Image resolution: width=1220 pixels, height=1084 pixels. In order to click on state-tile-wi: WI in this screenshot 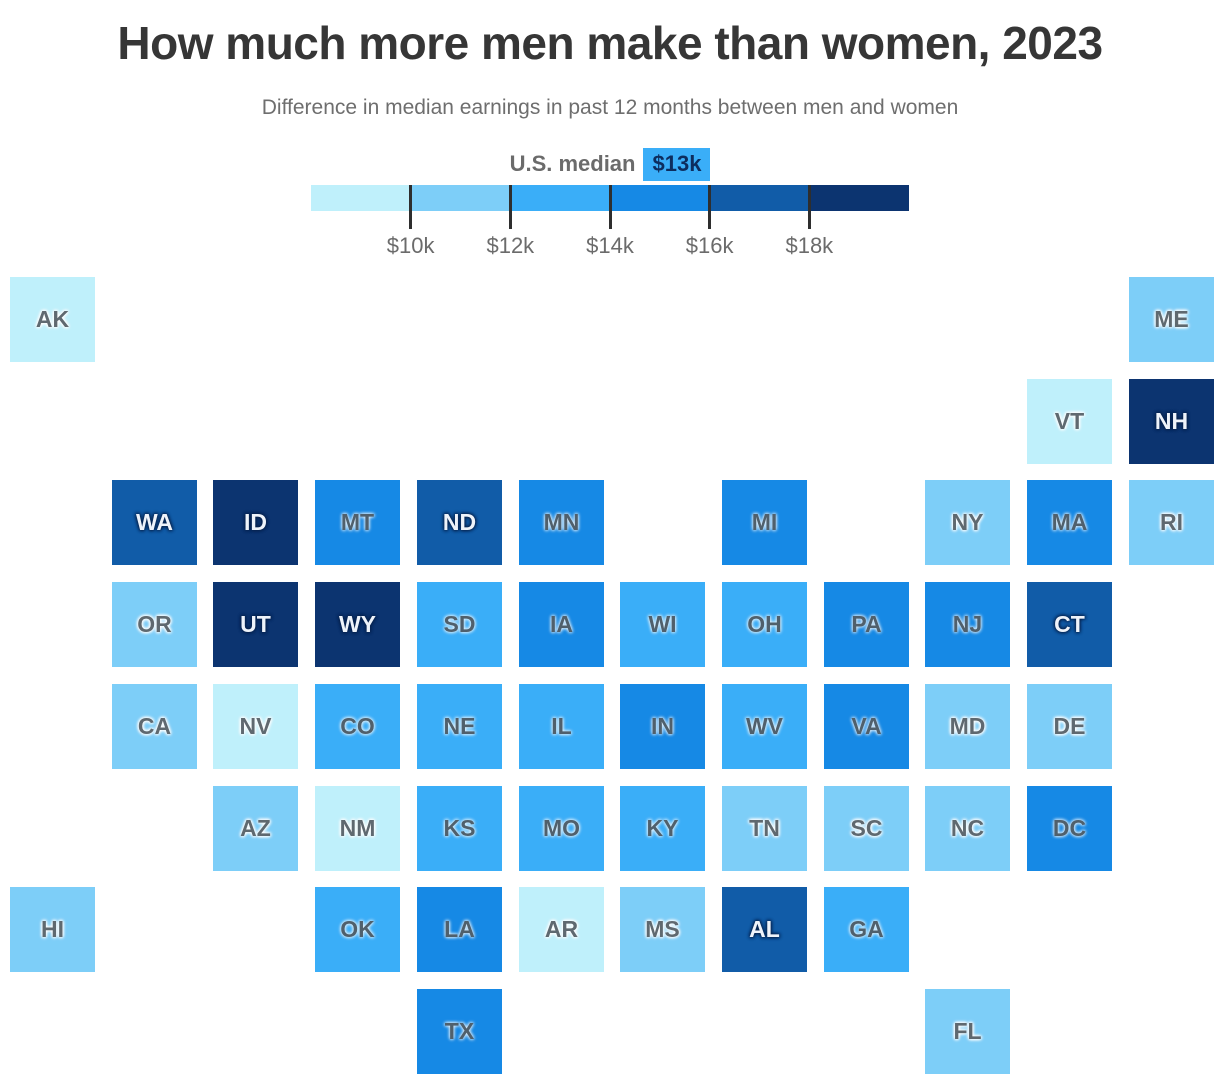, I will do `click(662, 624)`.